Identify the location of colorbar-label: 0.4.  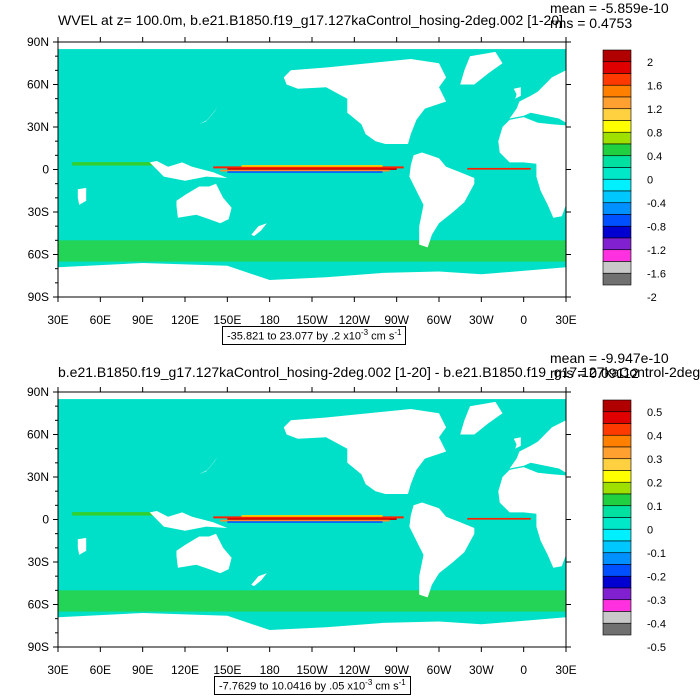
(654, 436).